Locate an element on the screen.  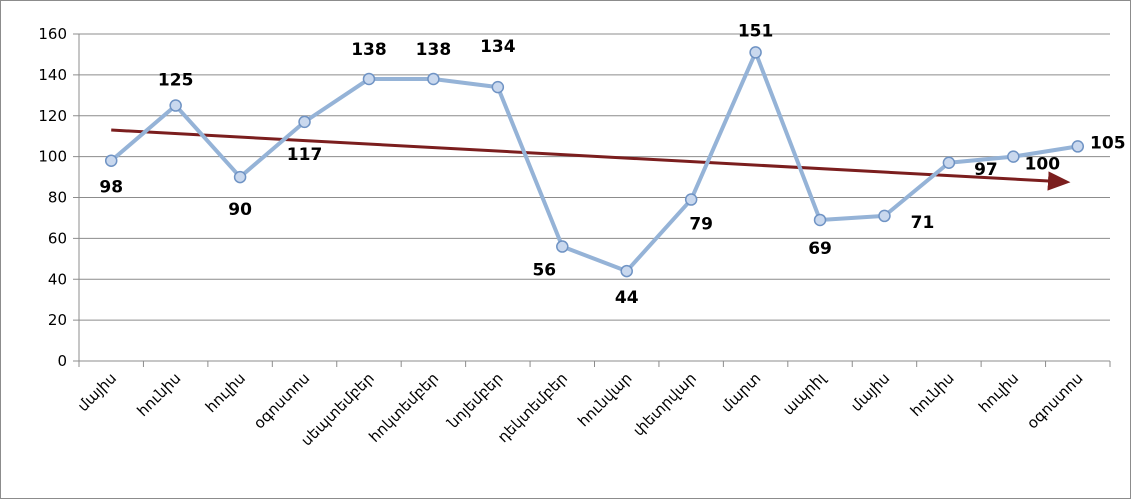
y-tick-label: 140 is located at coordinates (52, 75).